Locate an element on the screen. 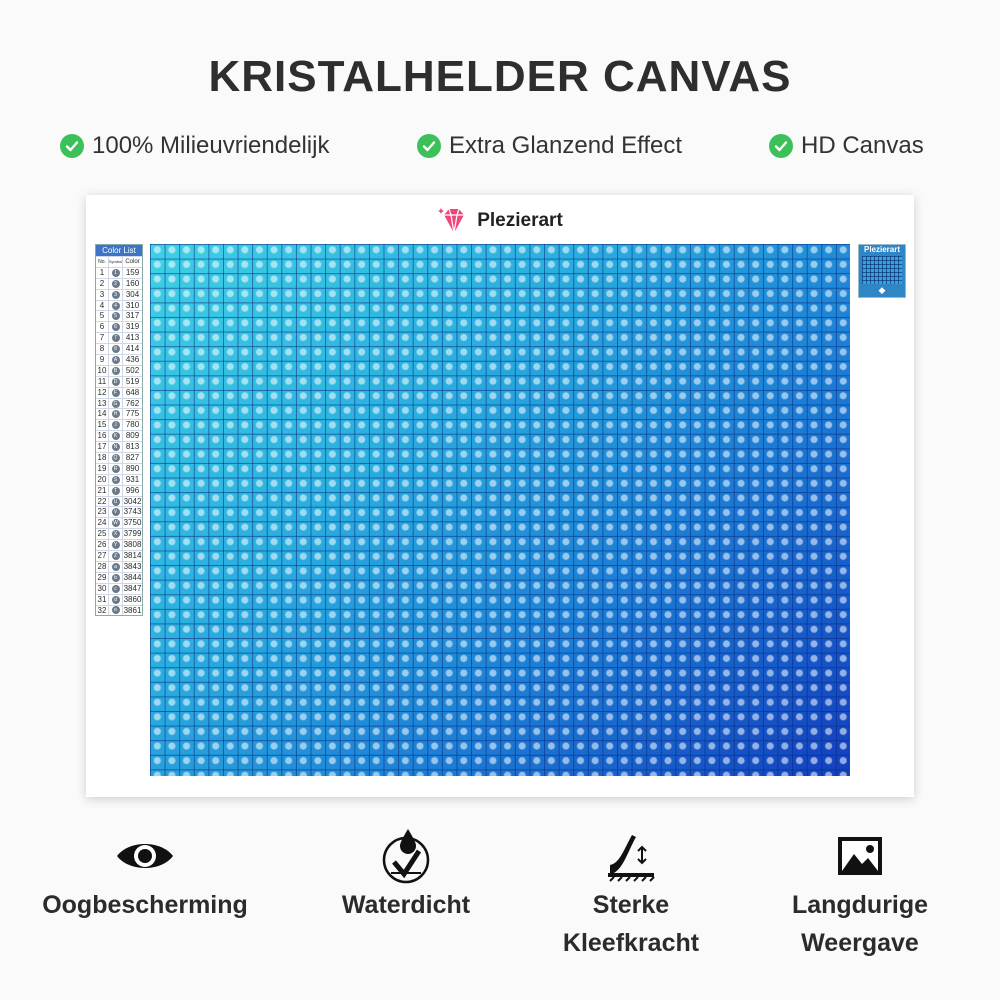 This screenshot has width=1000, height=1000. color-code: 317 is located at coordinates (132, 316).